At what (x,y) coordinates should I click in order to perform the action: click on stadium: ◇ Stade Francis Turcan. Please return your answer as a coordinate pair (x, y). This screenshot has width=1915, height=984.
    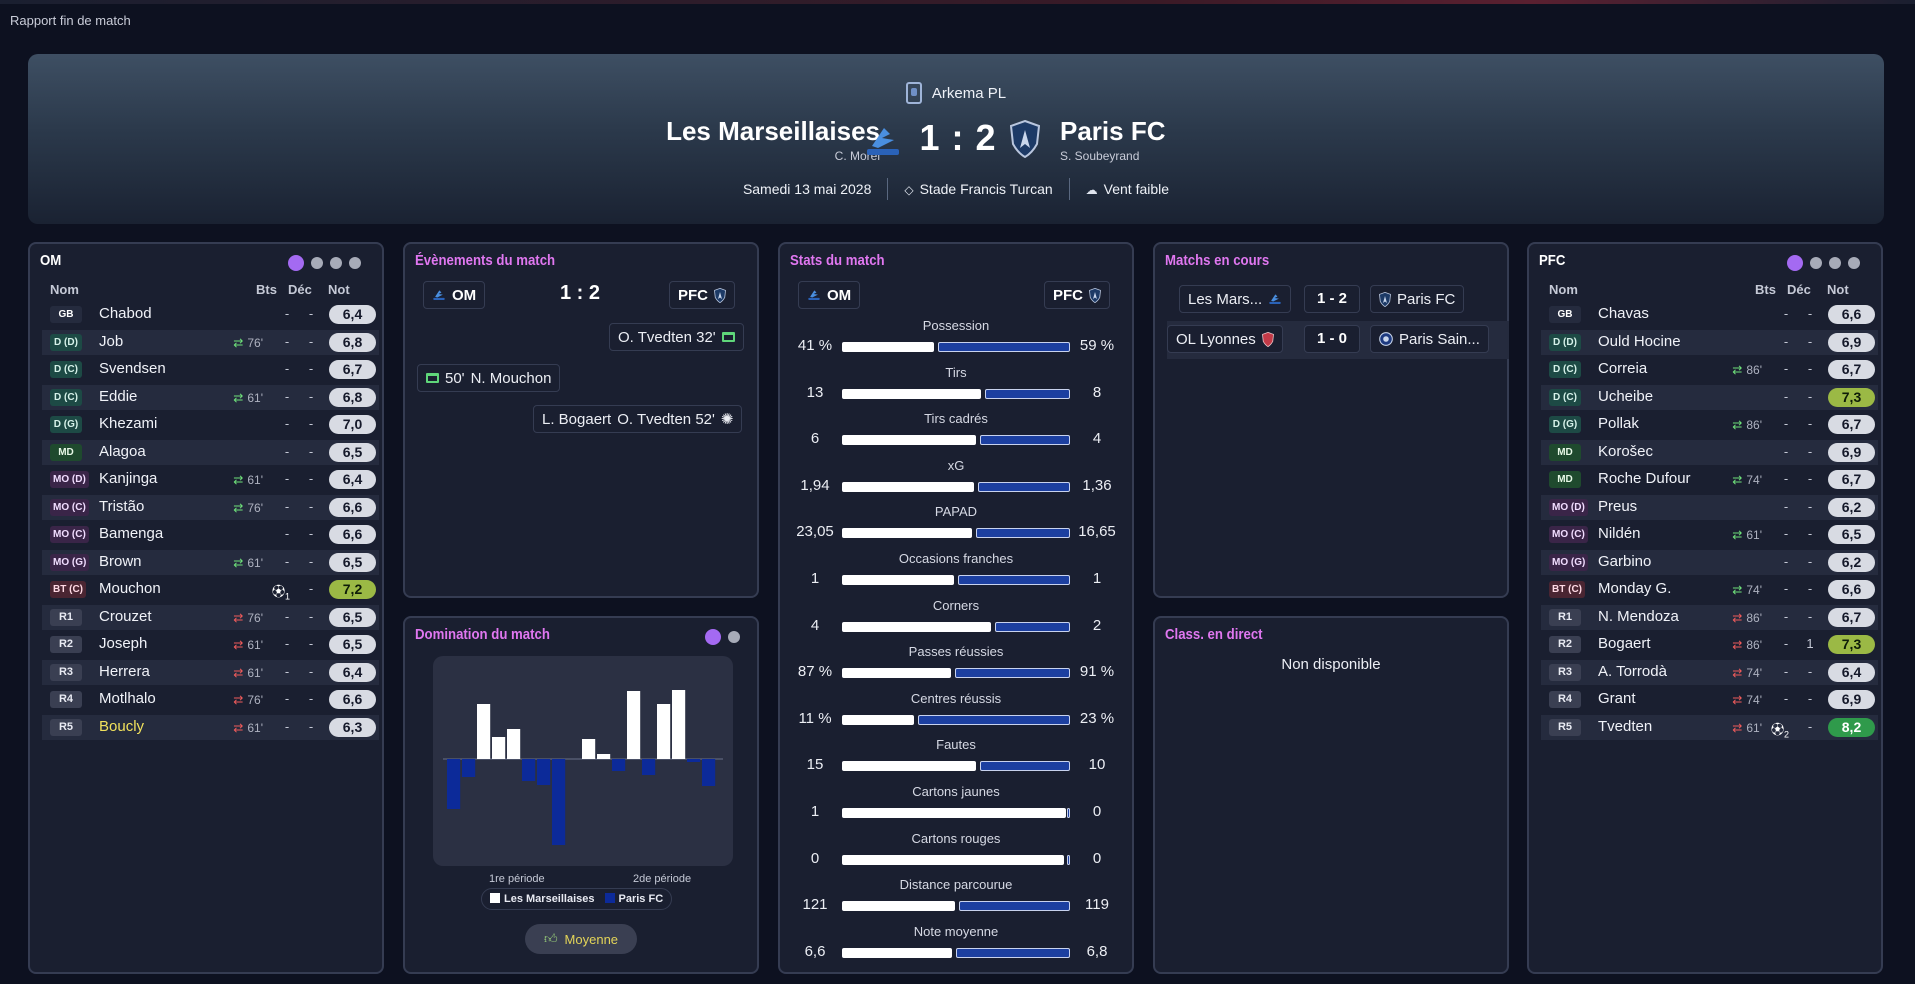
    Looking at the image, I should click on (978, 189).